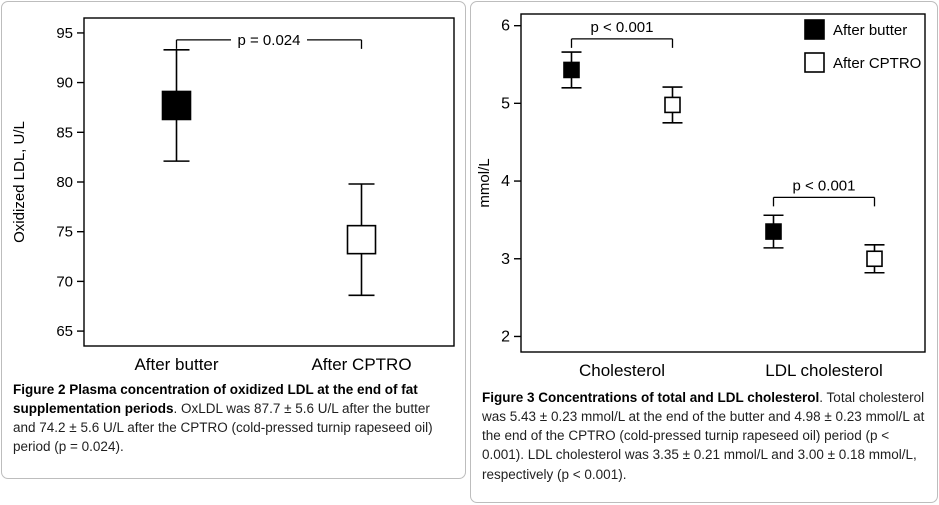  I want to click on p-value-label: p = 0.024, so click(269, 40).